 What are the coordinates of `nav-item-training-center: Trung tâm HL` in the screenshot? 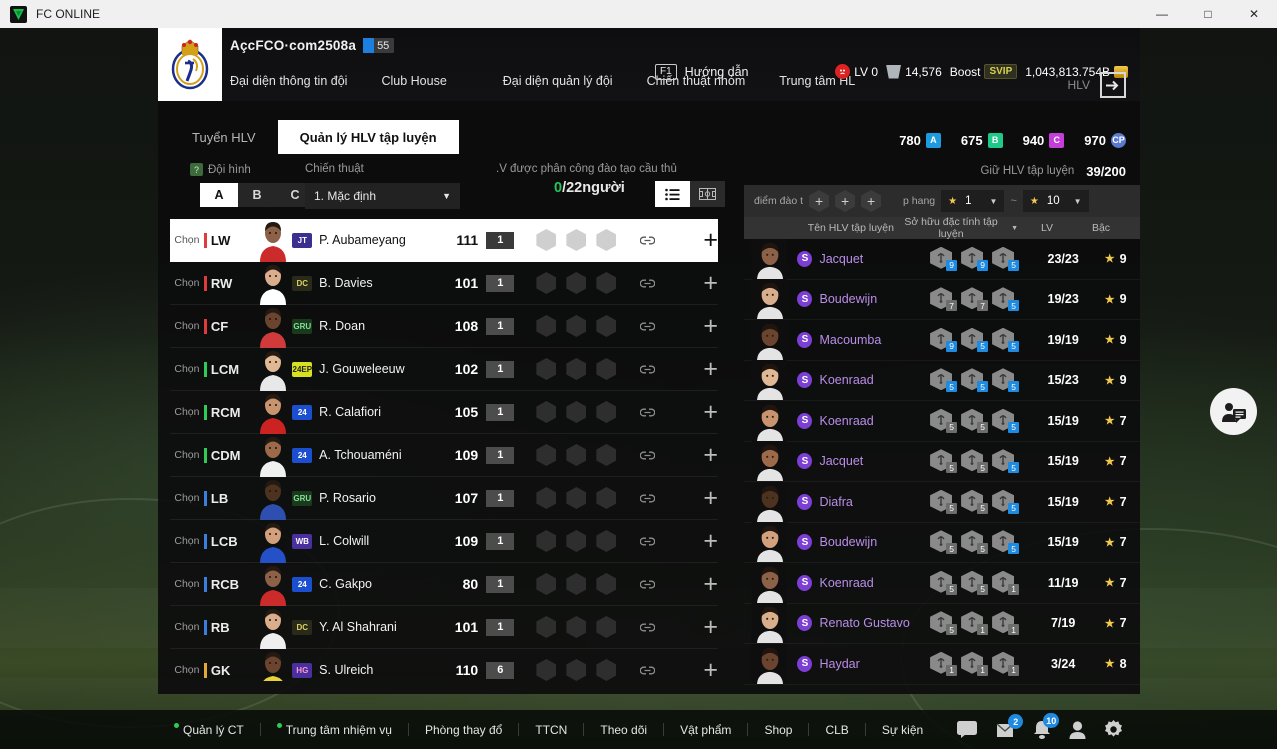 It's located at (817, 81).